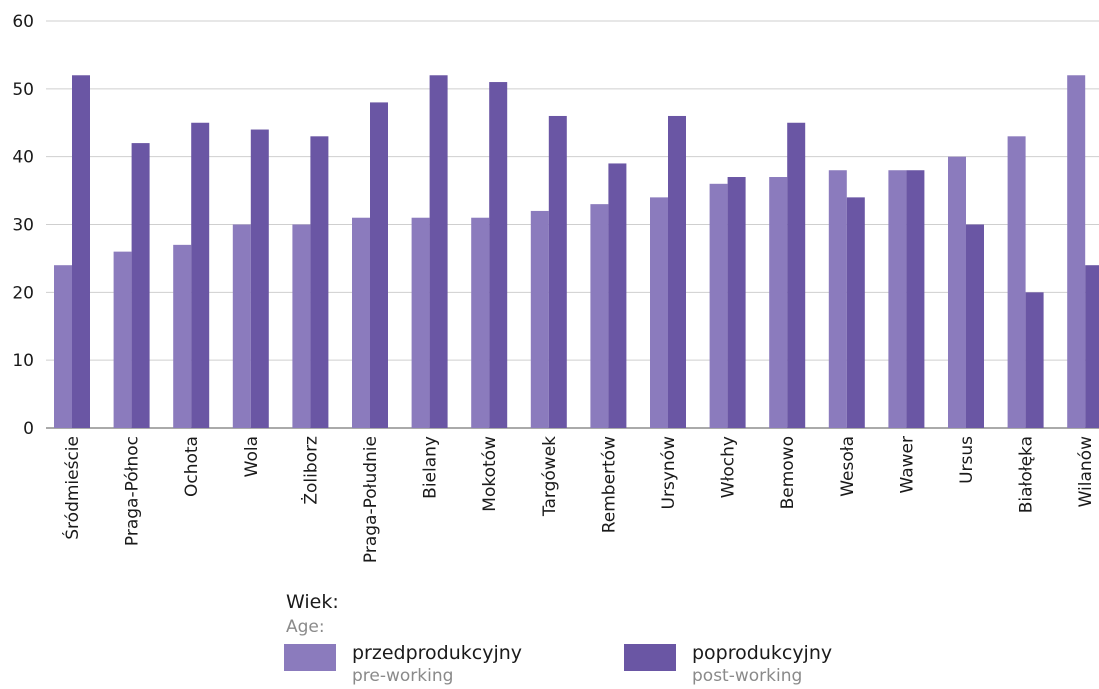  Describe the element at coordinates (1027, 474) in the screenshot. I see `x-tick-label: Białołęka` at that location.